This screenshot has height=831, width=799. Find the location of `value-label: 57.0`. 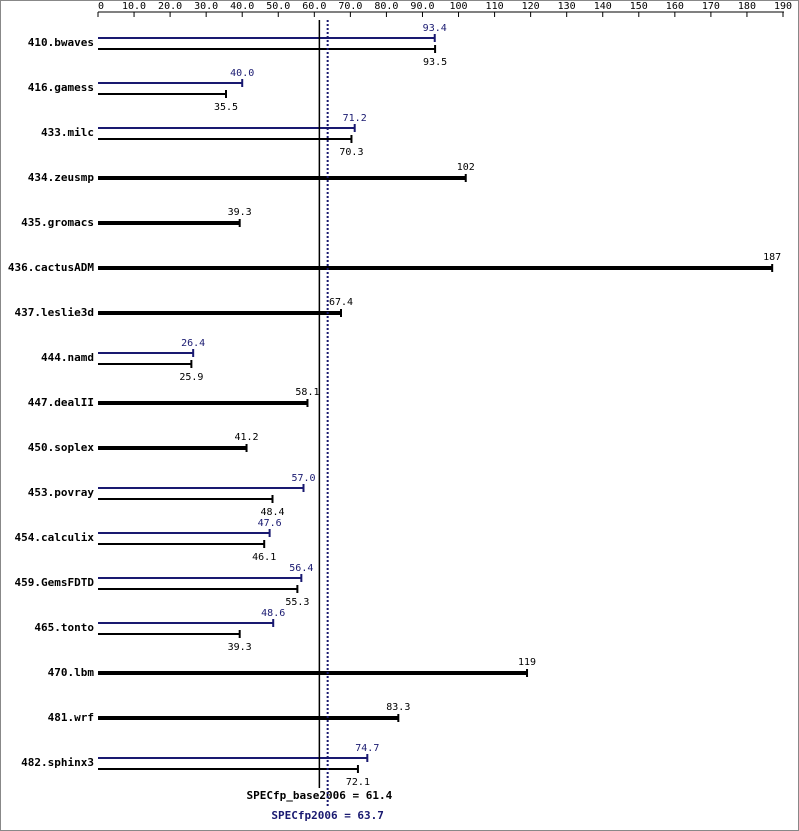

value-label: 57.0 is located at coordinates (303, 478).